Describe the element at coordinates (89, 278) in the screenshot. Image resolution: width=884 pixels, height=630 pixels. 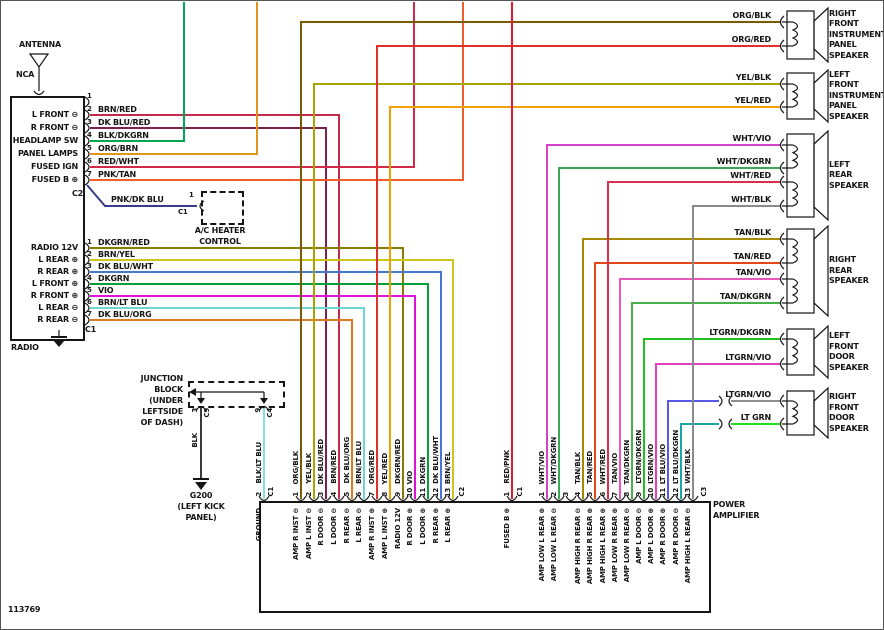
I see `radio-pin-number: 4` at that location.